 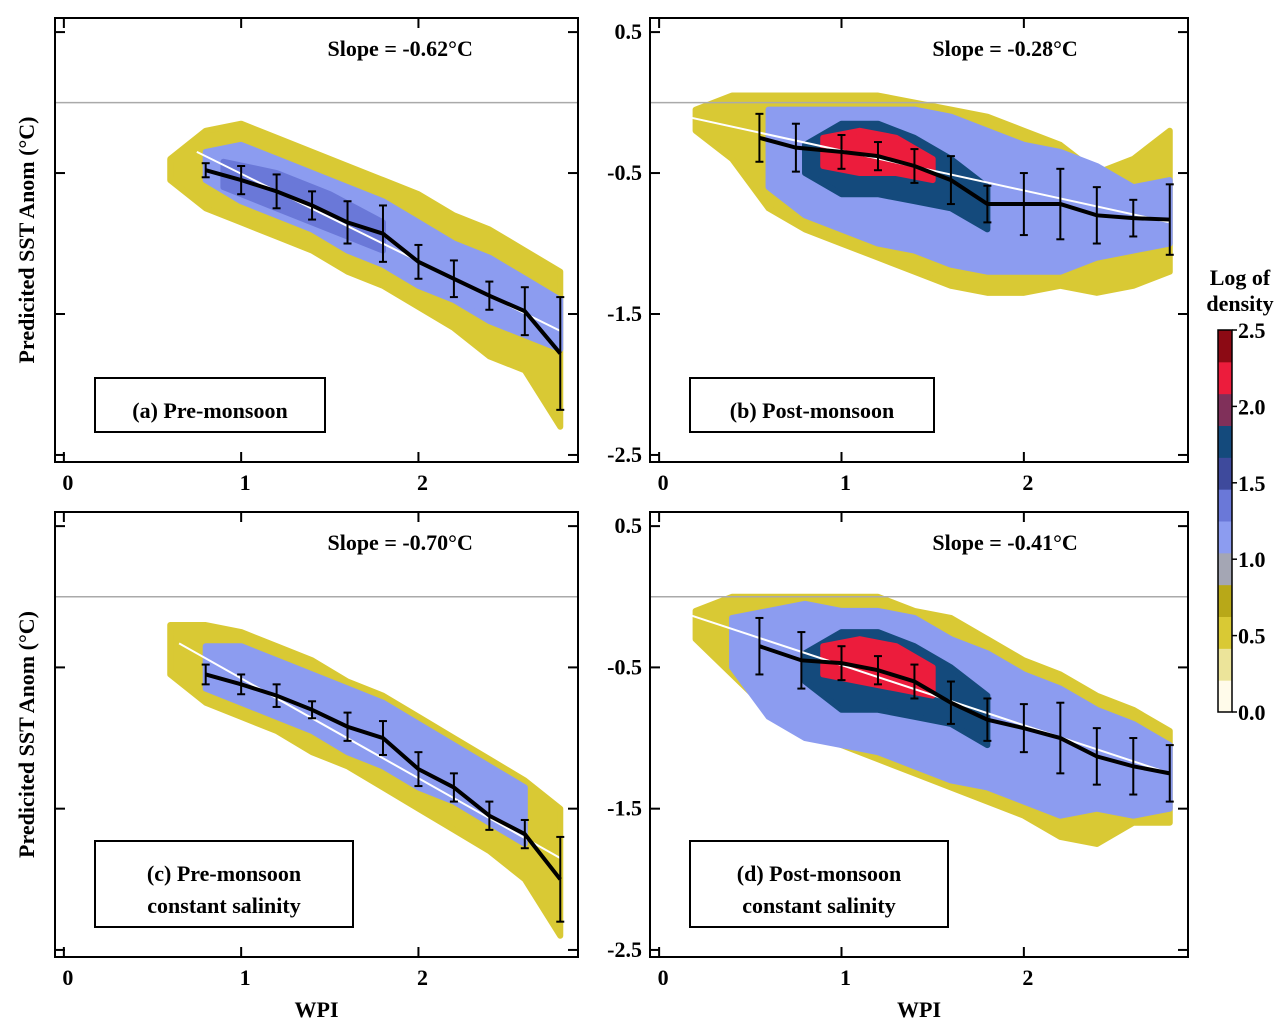 What do you see at coordinates (1004, 48) in the screenshot?
I see `slope-text: Slope = -0.28°C` at bounding box center [1004, 48].